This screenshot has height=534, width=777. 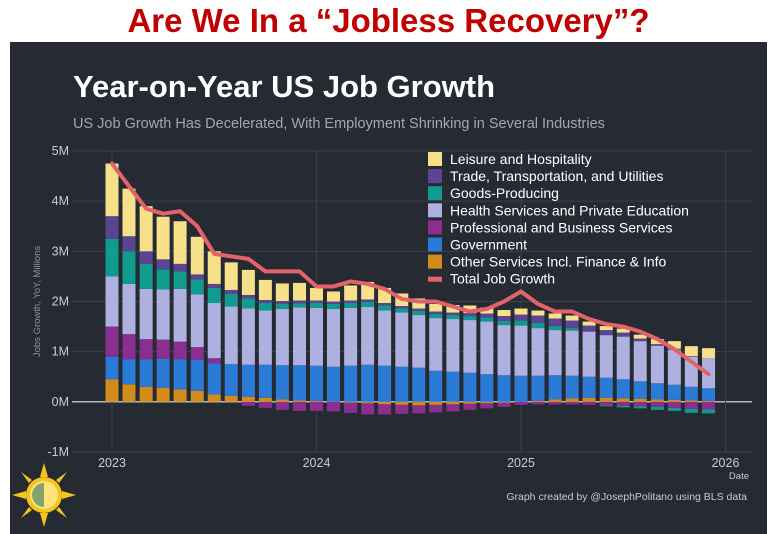 I want to click on y-tick-label: 5M, so click(x=60, y=151).